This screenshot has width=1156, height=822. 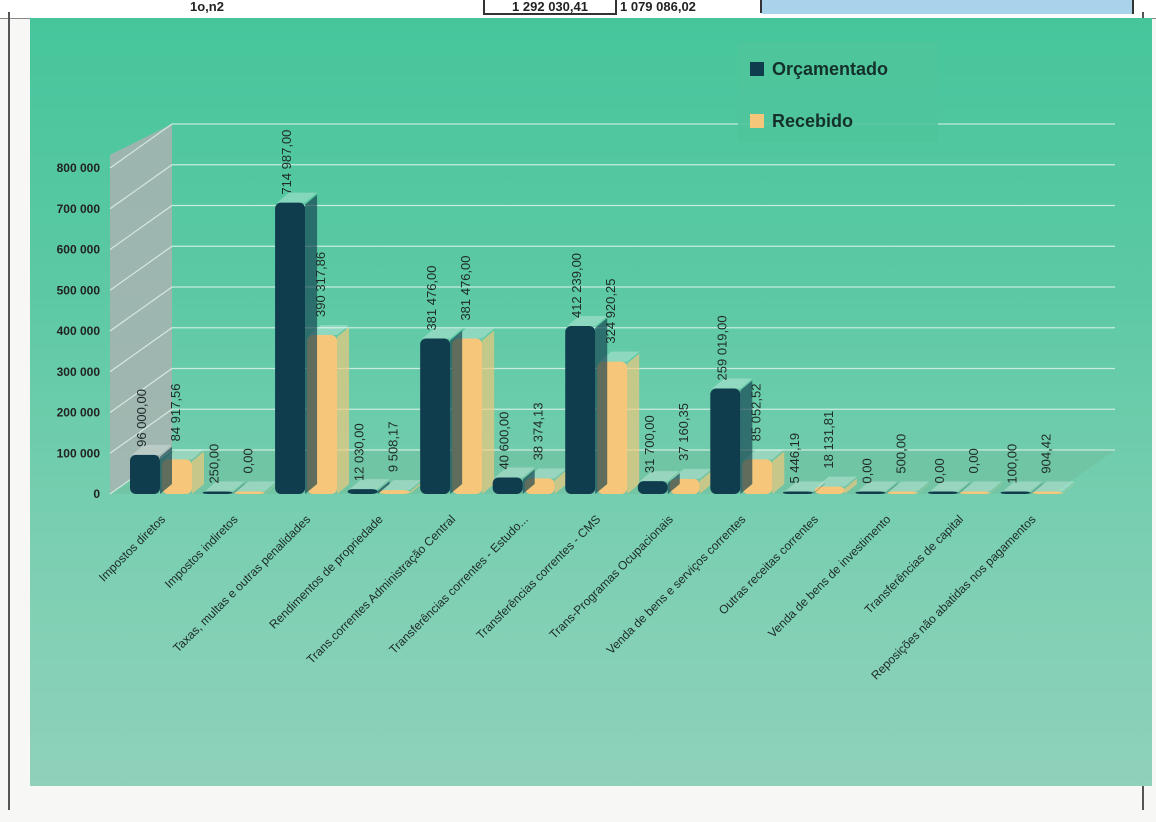 What do you see at coordinates (812, 121) in the screenshot?
I see `legend-label: Recebido` at bounding box center [812, 121].